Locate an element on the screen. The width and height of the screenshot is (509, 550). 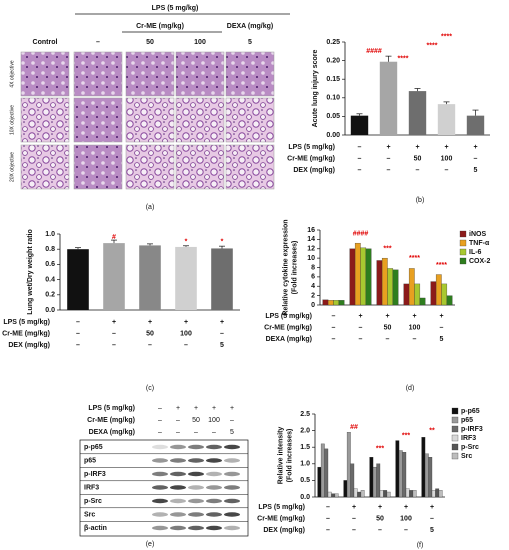
legend-label: Src is located at coordinates (466, 456).